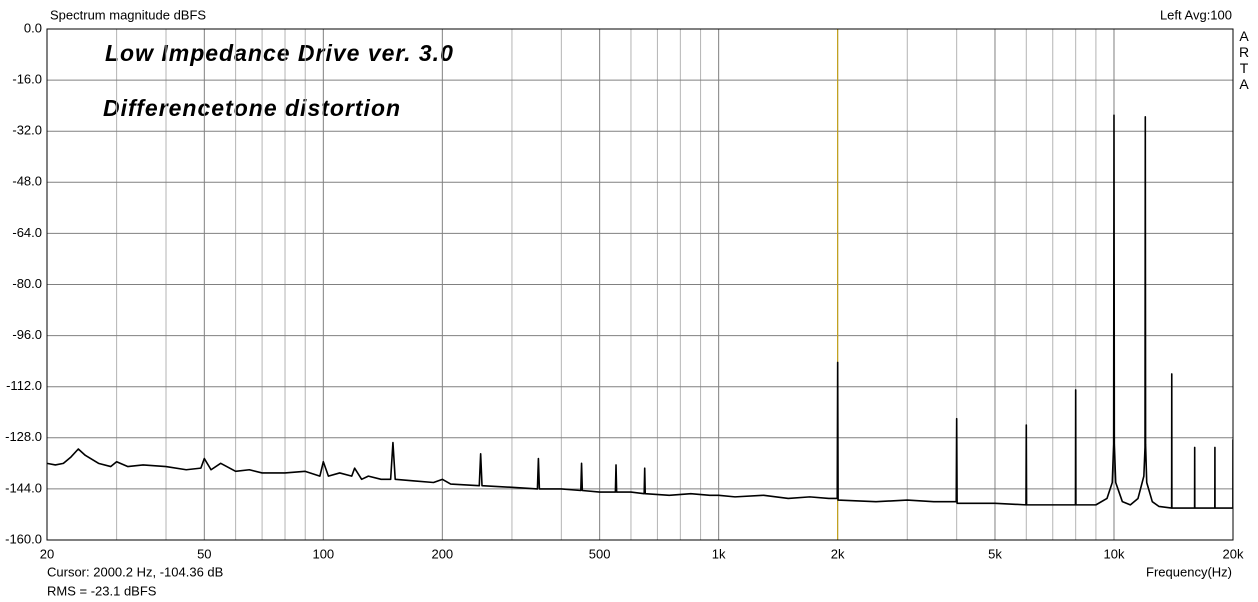 The height and width of the screenshot is (602, 1258). Describe the element at coordinates (1244, 60) in the screenshot. I see `brand: ARTA` at that location.